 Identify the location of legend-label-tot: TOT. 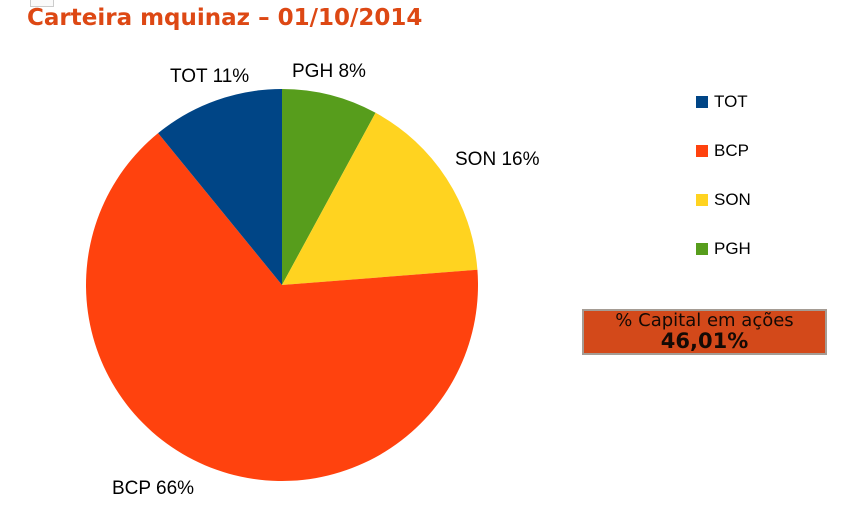
(731, 101).